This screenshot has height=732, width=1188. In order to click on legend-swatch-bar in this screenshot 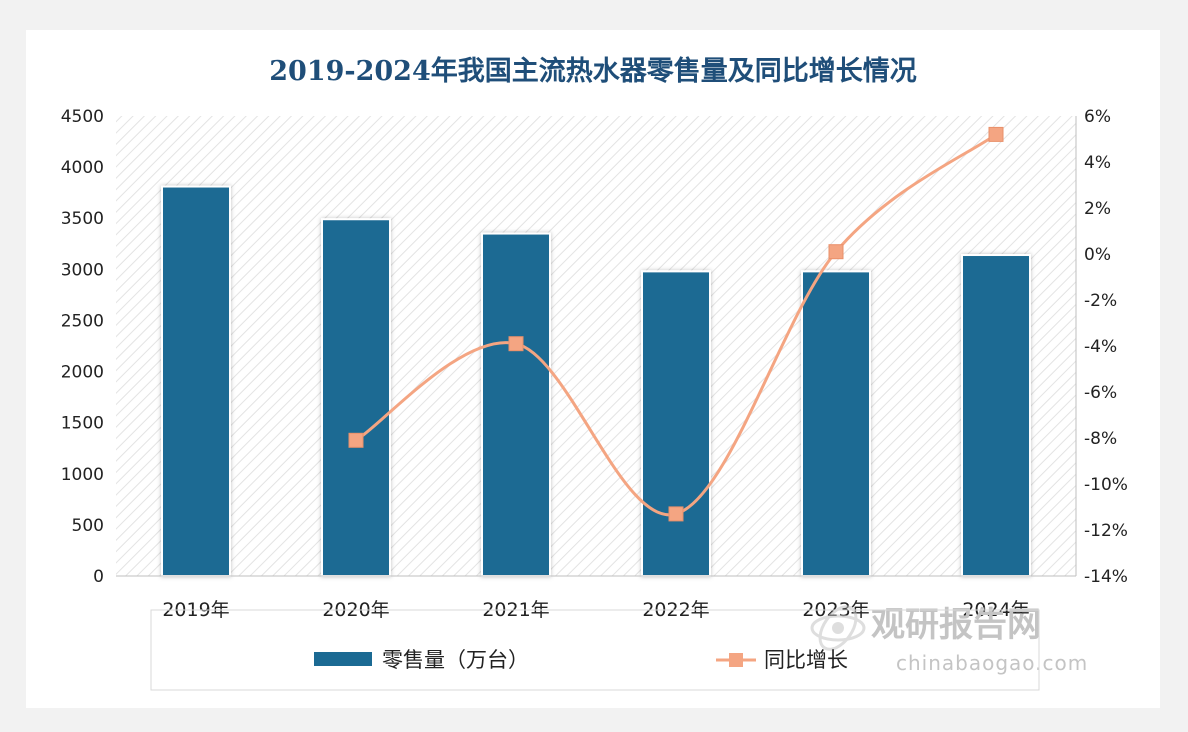, I will do `click(343, 659)`.